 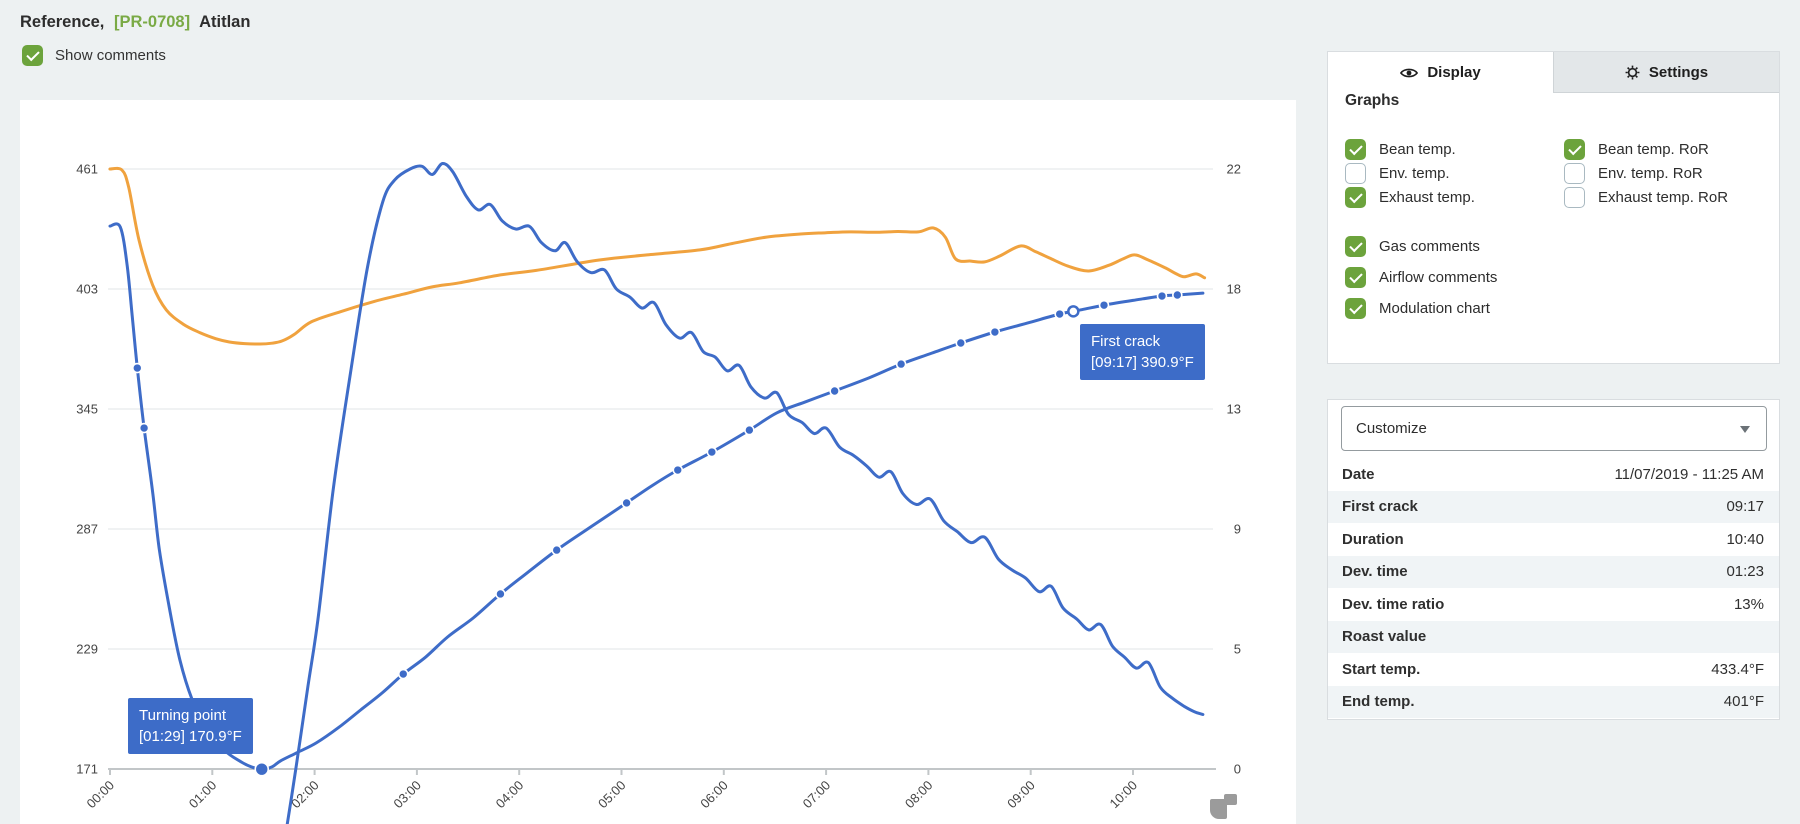 What do you see at coordinates (152, 22) in the screenshot?
I see `title-profile-id: [PR-0708]` at bounding box center [152, 22].